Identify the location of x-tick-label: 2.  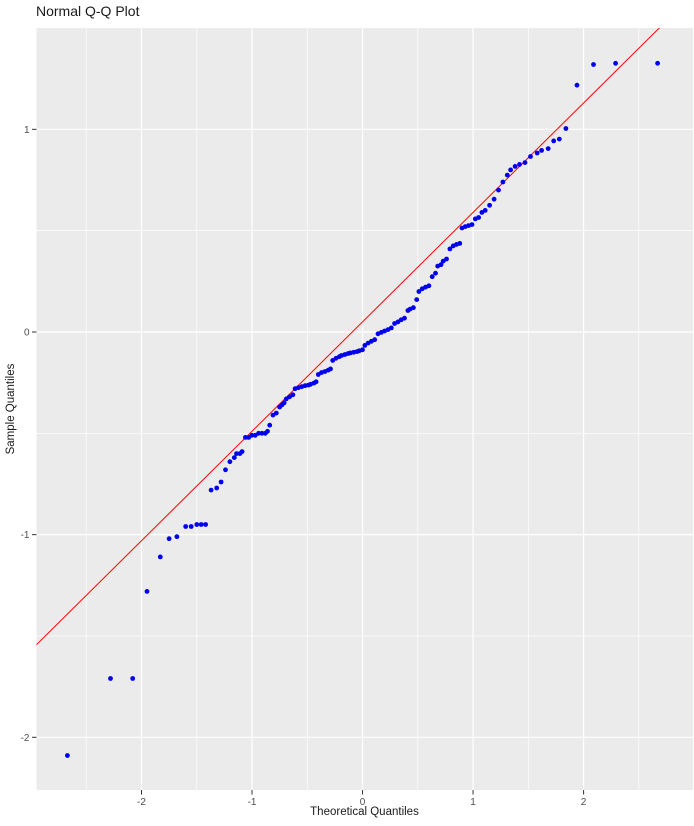
(584, 802).